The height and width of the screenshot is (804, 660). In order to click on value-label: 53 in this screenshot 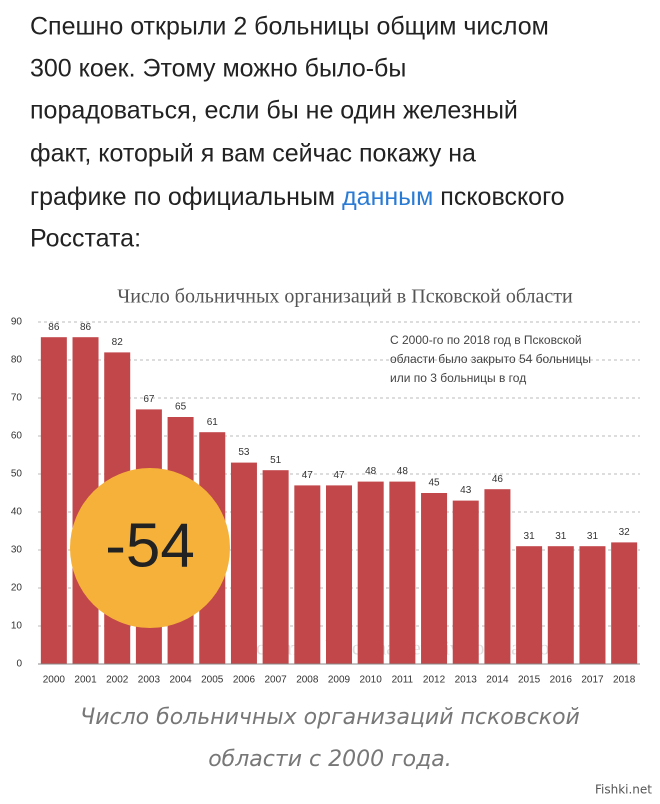, I will do `click(244, 452)`.